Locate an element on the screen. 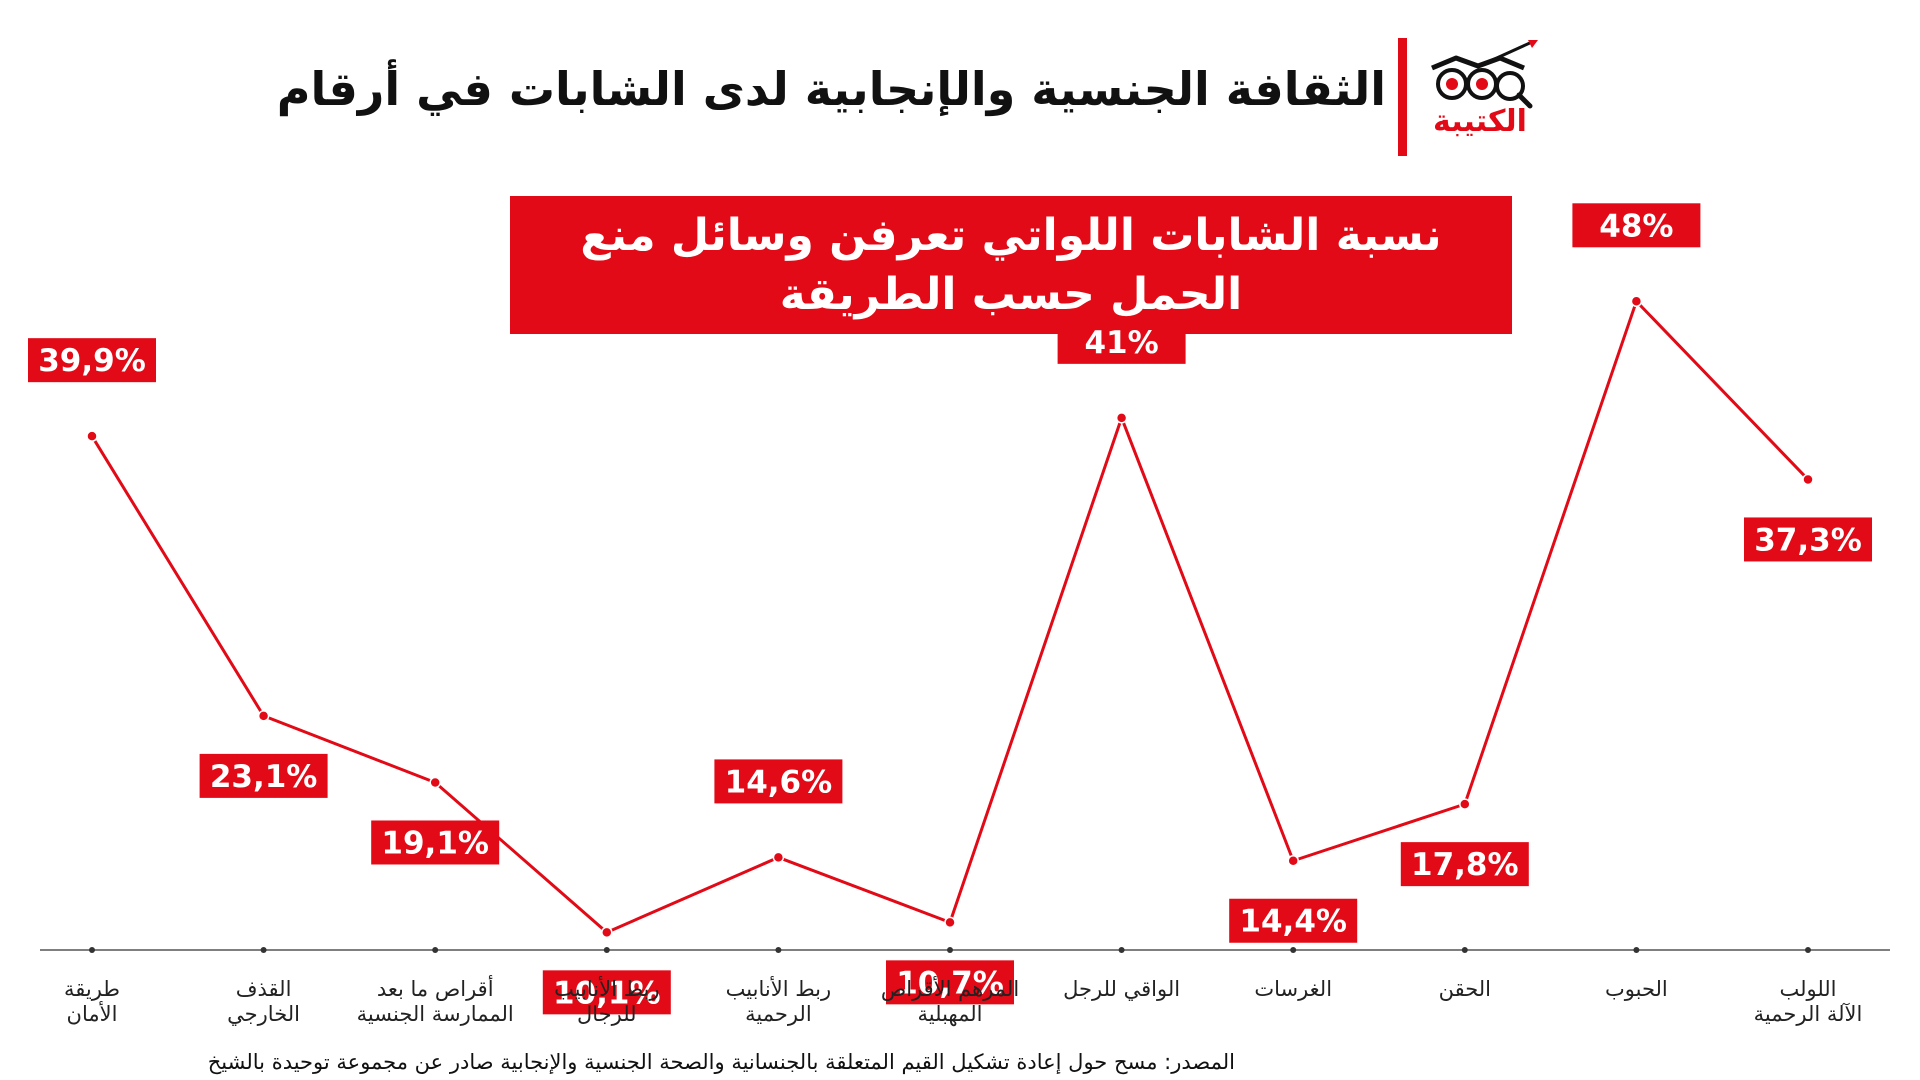 The height and width of the screenshot is (1080, 1920). x-tick-label: ربط الأنابيب الرحمية is located at coordinates (778, 1001).